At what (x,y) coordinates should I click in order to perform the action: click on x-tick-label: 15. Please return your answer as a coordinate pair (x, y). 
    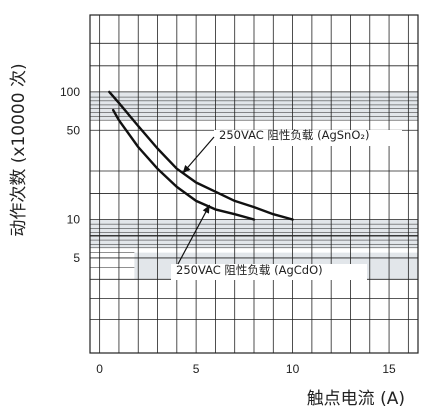
    Looking at the image, I should click on (389, 369).